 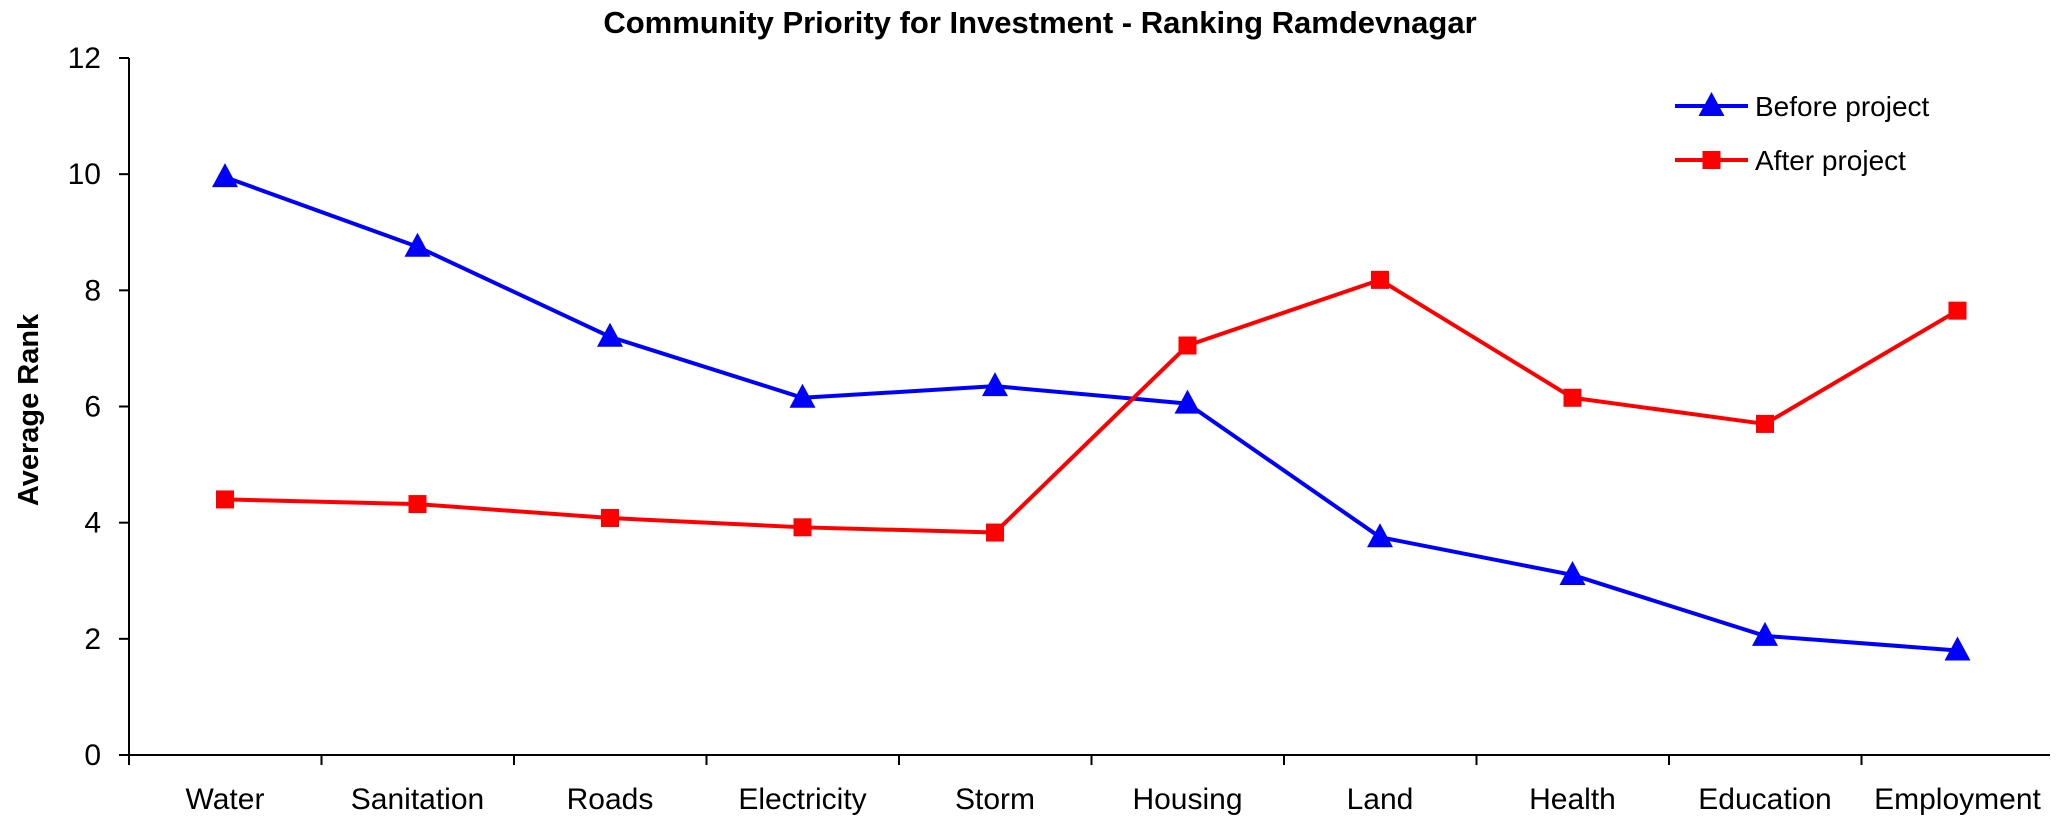 I want to click on x-tick-label-housing: Housing, so click(x=1187, y=799).